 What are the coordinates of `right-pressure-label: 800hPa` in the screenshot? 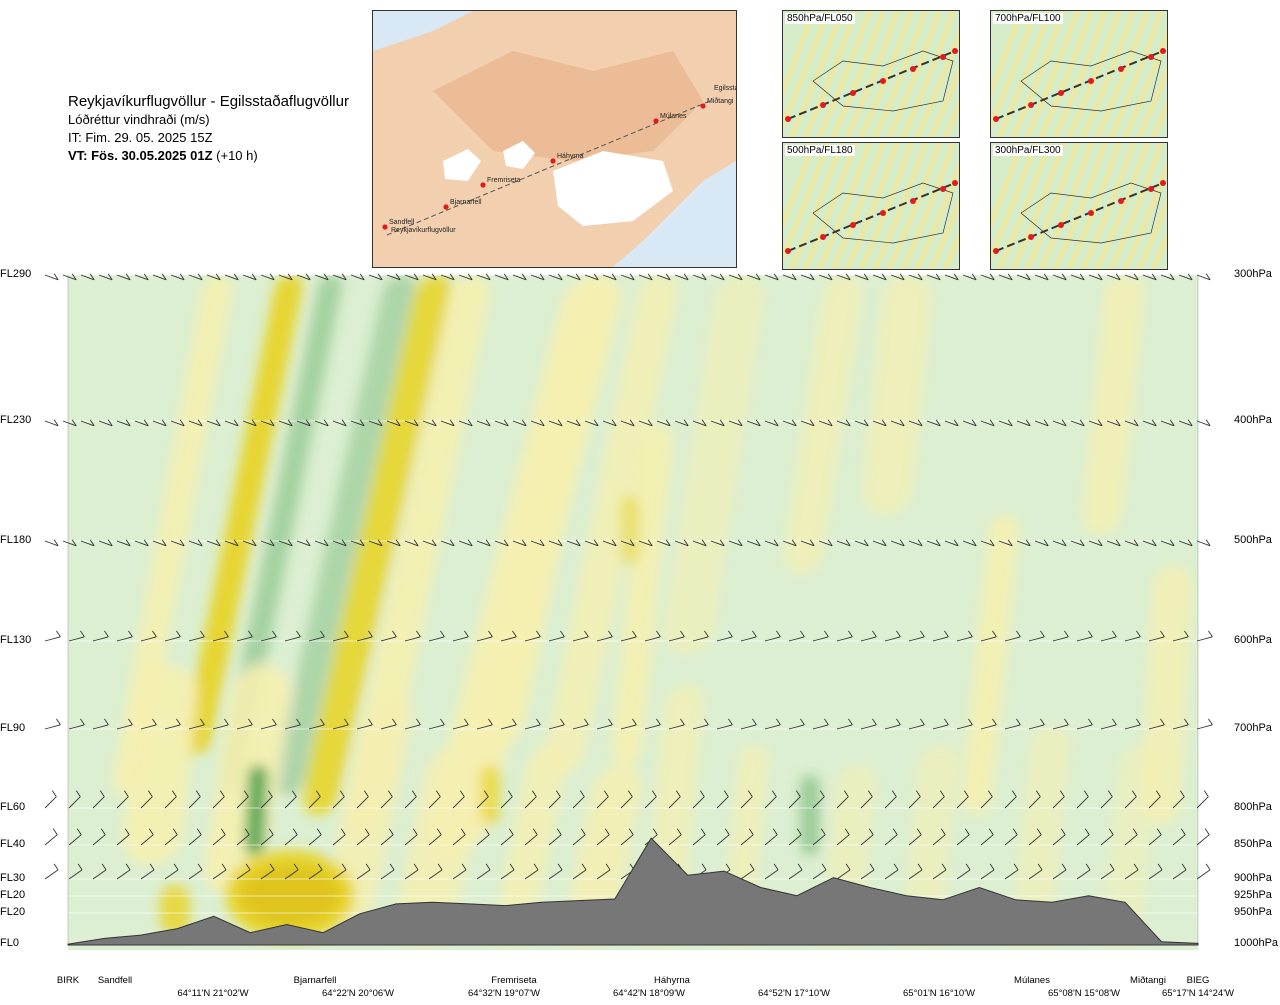 It's located at (1253, 807).